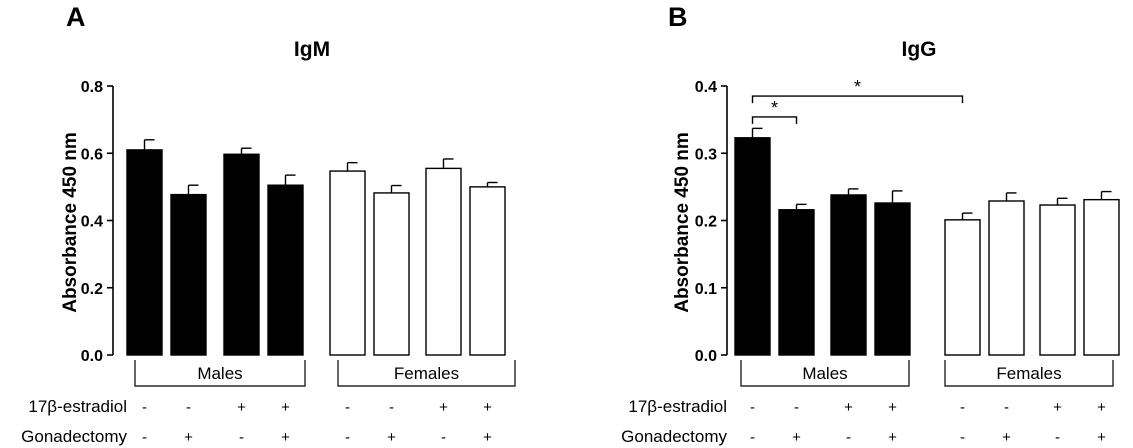 The height and width of the screenshot is (448, 1133). I want to click on chart-title: IgM, so click(312, 49).